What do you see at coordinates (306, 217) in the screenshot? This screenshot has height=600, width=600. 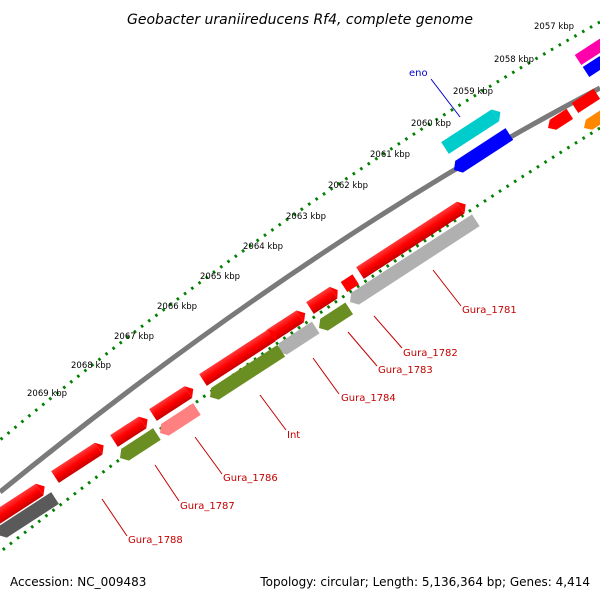 I see `tick-label-2063: 2063 kbp` at bounding box center [306, 217].